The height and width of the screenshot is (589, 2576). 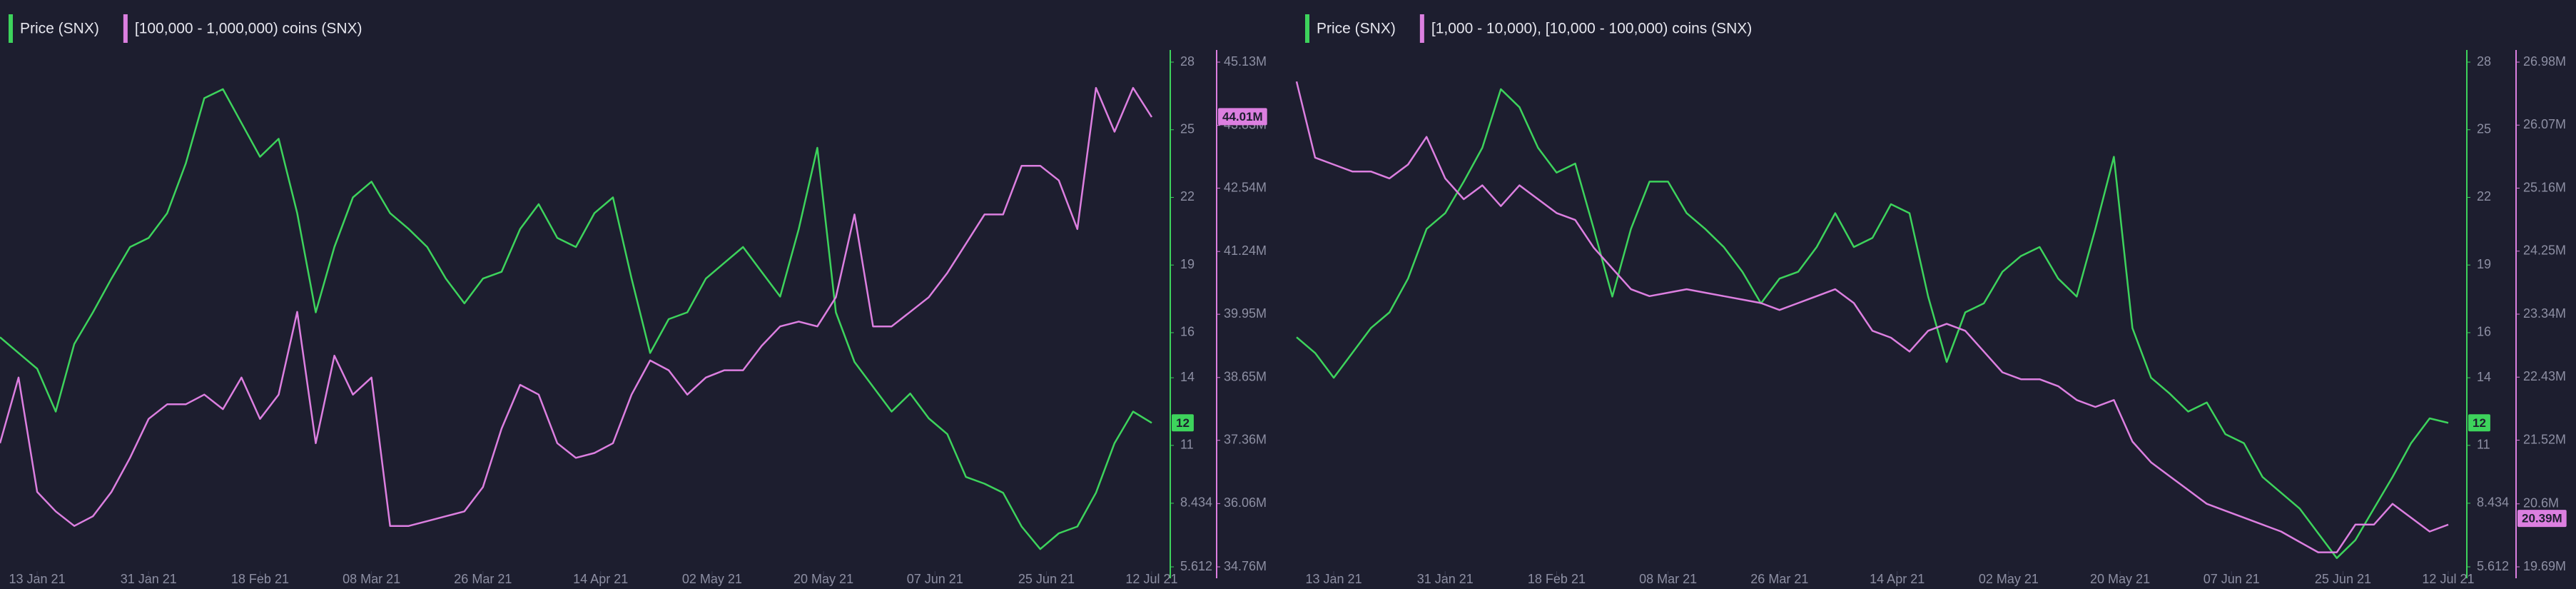 What do you see at coordinates (2544, 250) in the screenshot?
I see `y2-tick-label: 24.25M` at bounding box center [2544, 250].